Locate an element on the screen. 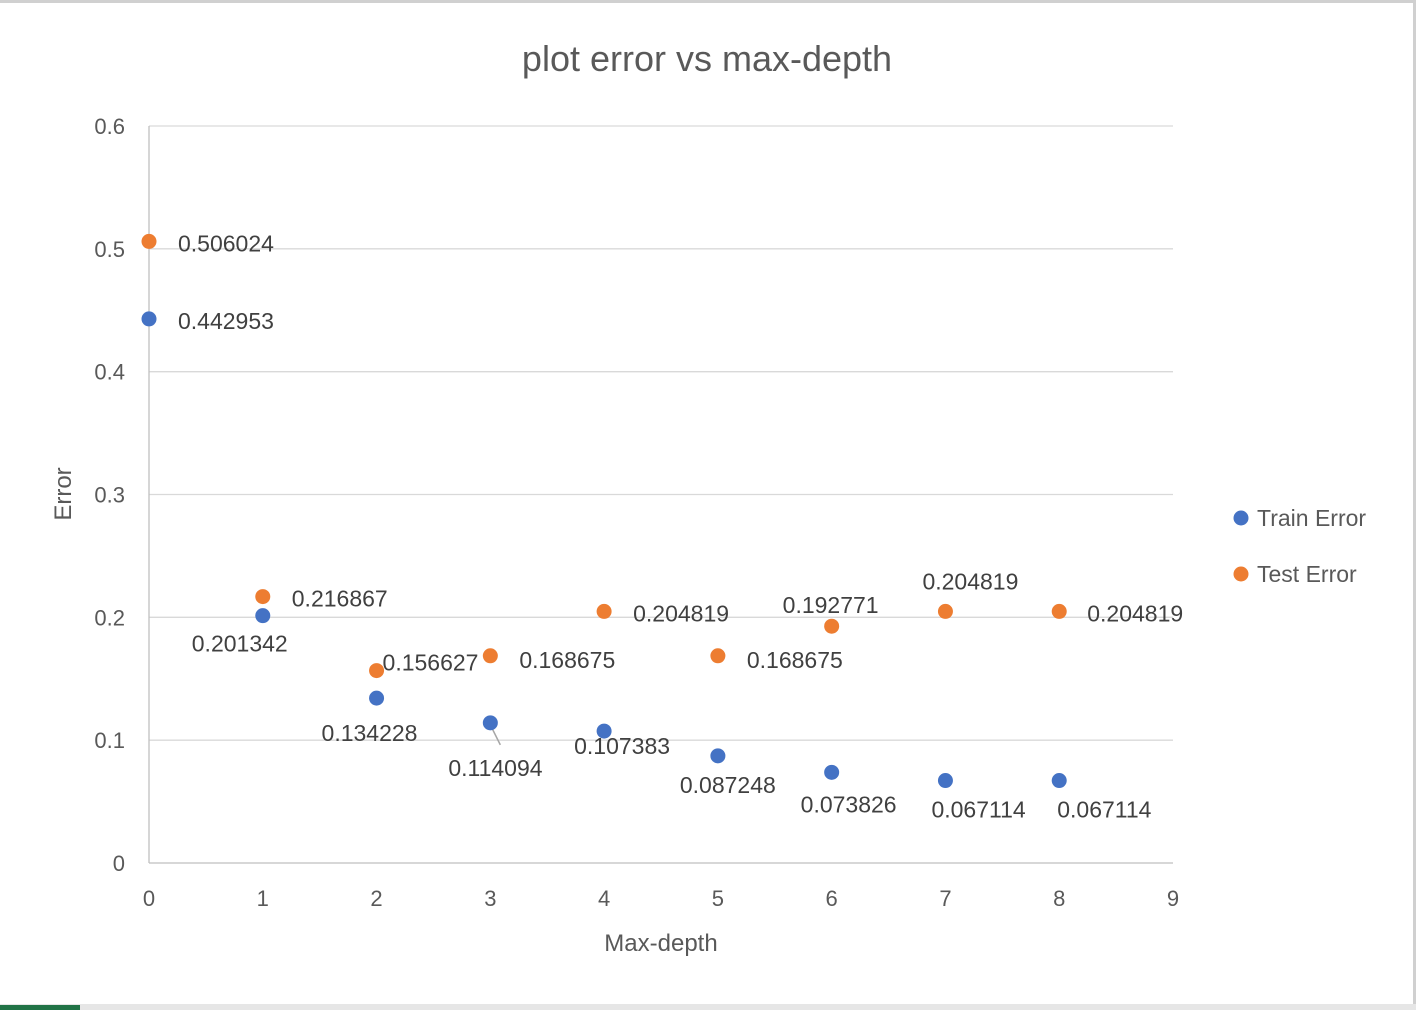 Image resolution: width=1416 pixels, height=1010 pixels. x-tick-label: 4 is located at coordinates (604, 898).